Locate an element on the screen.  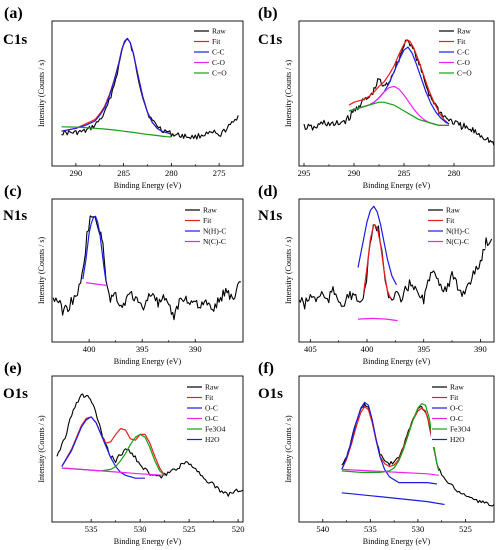
x-tick-label: 405 is located at coordinates (310, 349).